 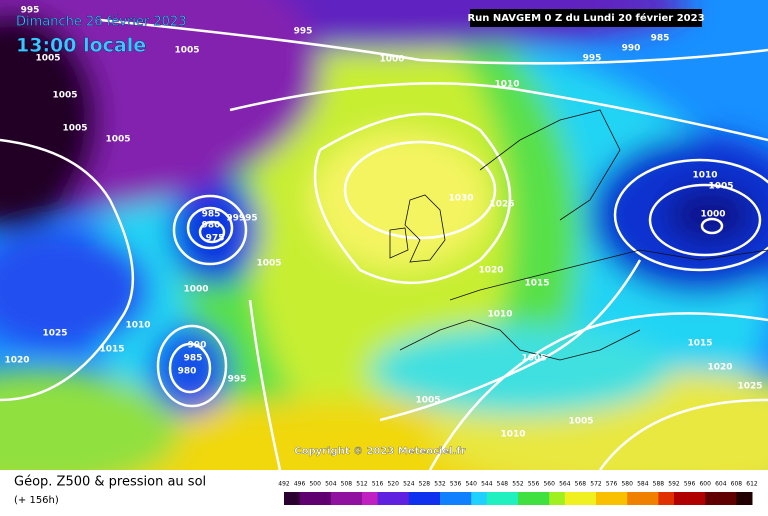 What do you see at coordinates (612, 484) in the screenshot?
I see `colorbar-label: 576` at bounding box center [612, 484].